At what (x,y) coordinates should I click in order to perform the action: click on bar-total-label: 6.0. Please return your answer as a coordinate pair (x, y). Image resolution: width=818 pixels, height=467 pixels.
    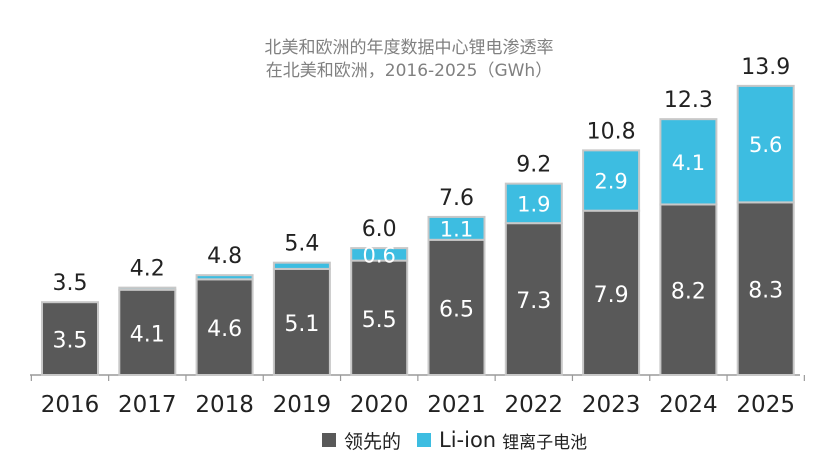
    Looking at the image, I should click on (379, 229).